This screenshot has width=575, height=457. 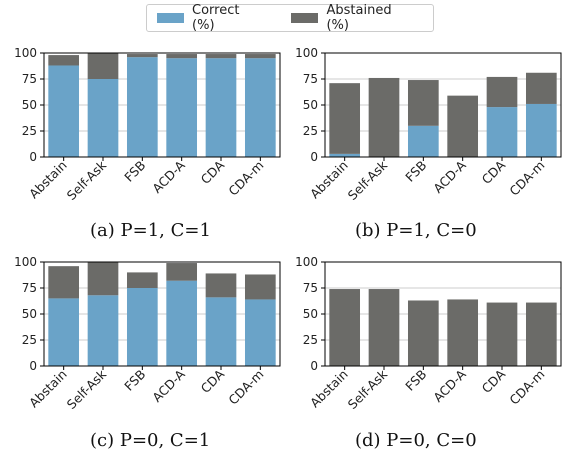 What do you see at coordinates (415, 380) in the screenshot?
I see `xtick-label-d-2: FSB` at bounding box center [415, 380].